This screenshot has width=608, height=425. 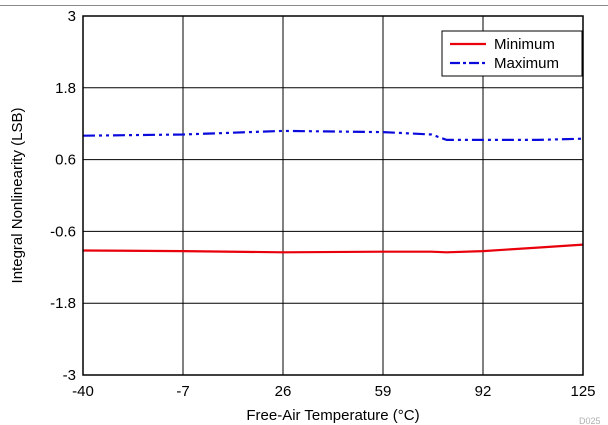 What do you see at coordinates (524, 44) in the screenshot?
I see `legend-label-minimum: Minimum` at bounding box center [524, 44].